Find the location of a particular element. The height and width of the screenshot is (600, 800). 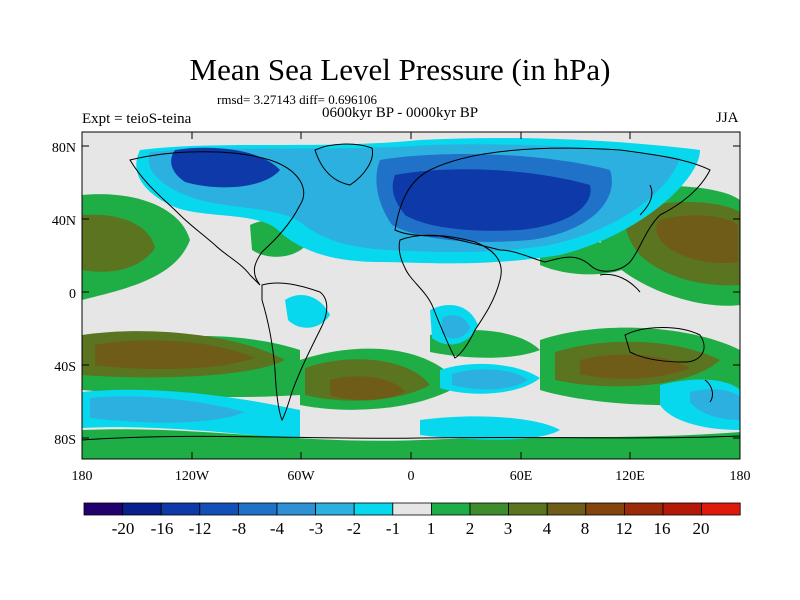

period-label: 0600kyr BP - 0000kyr BP is located at coordinates (400, 113).